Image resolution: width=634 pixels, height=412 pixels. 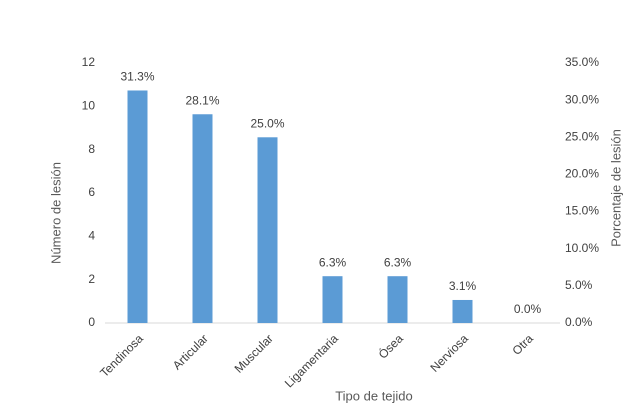 I want to click on x-tick-label: Muscular, so click(x=254, y=353).